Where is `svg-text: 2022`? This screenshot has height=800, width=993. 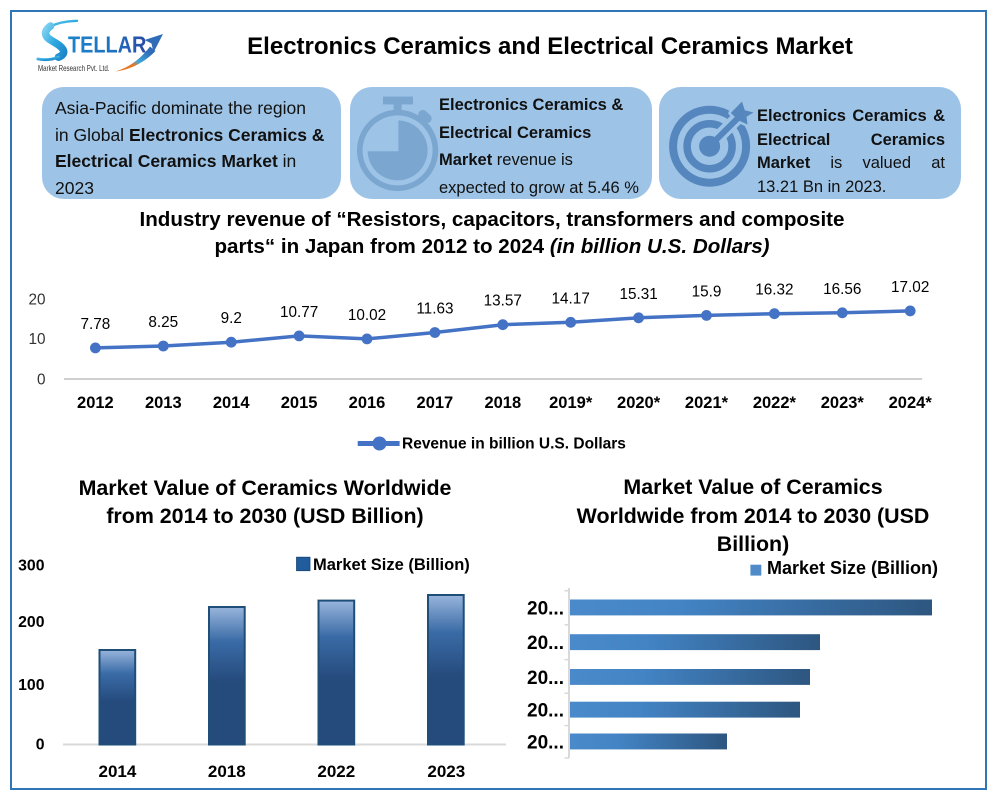
svg-text: 2022 is located at coordinates (336, 771).